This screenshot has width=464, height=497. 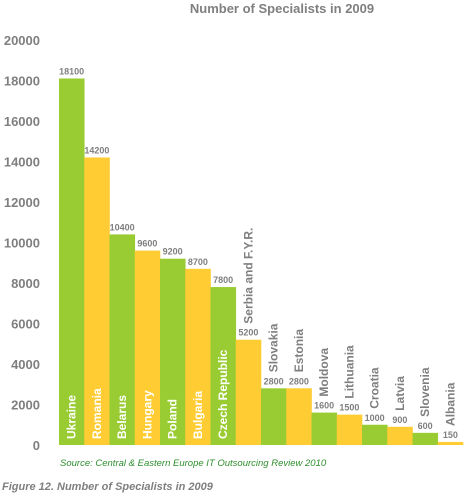 What do you see at coordinates (108, 487) in the screenshot?
I see `figure-caption: Figure 12. Number of Specialists in 2009` at bounding box center [108, 487].